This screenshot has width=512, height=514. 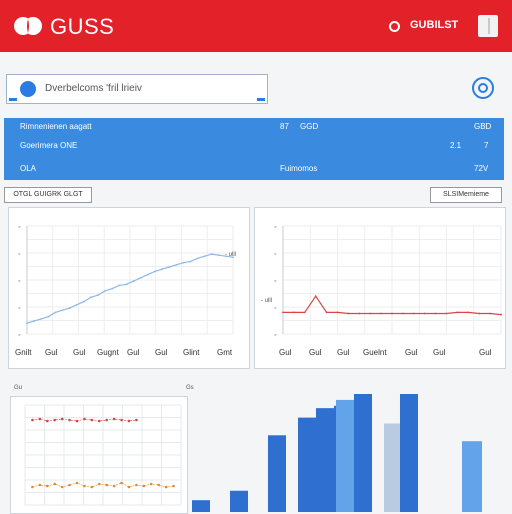 I want to click on filter-button-right: SLSIMemieme, so click(x=466, y=195).